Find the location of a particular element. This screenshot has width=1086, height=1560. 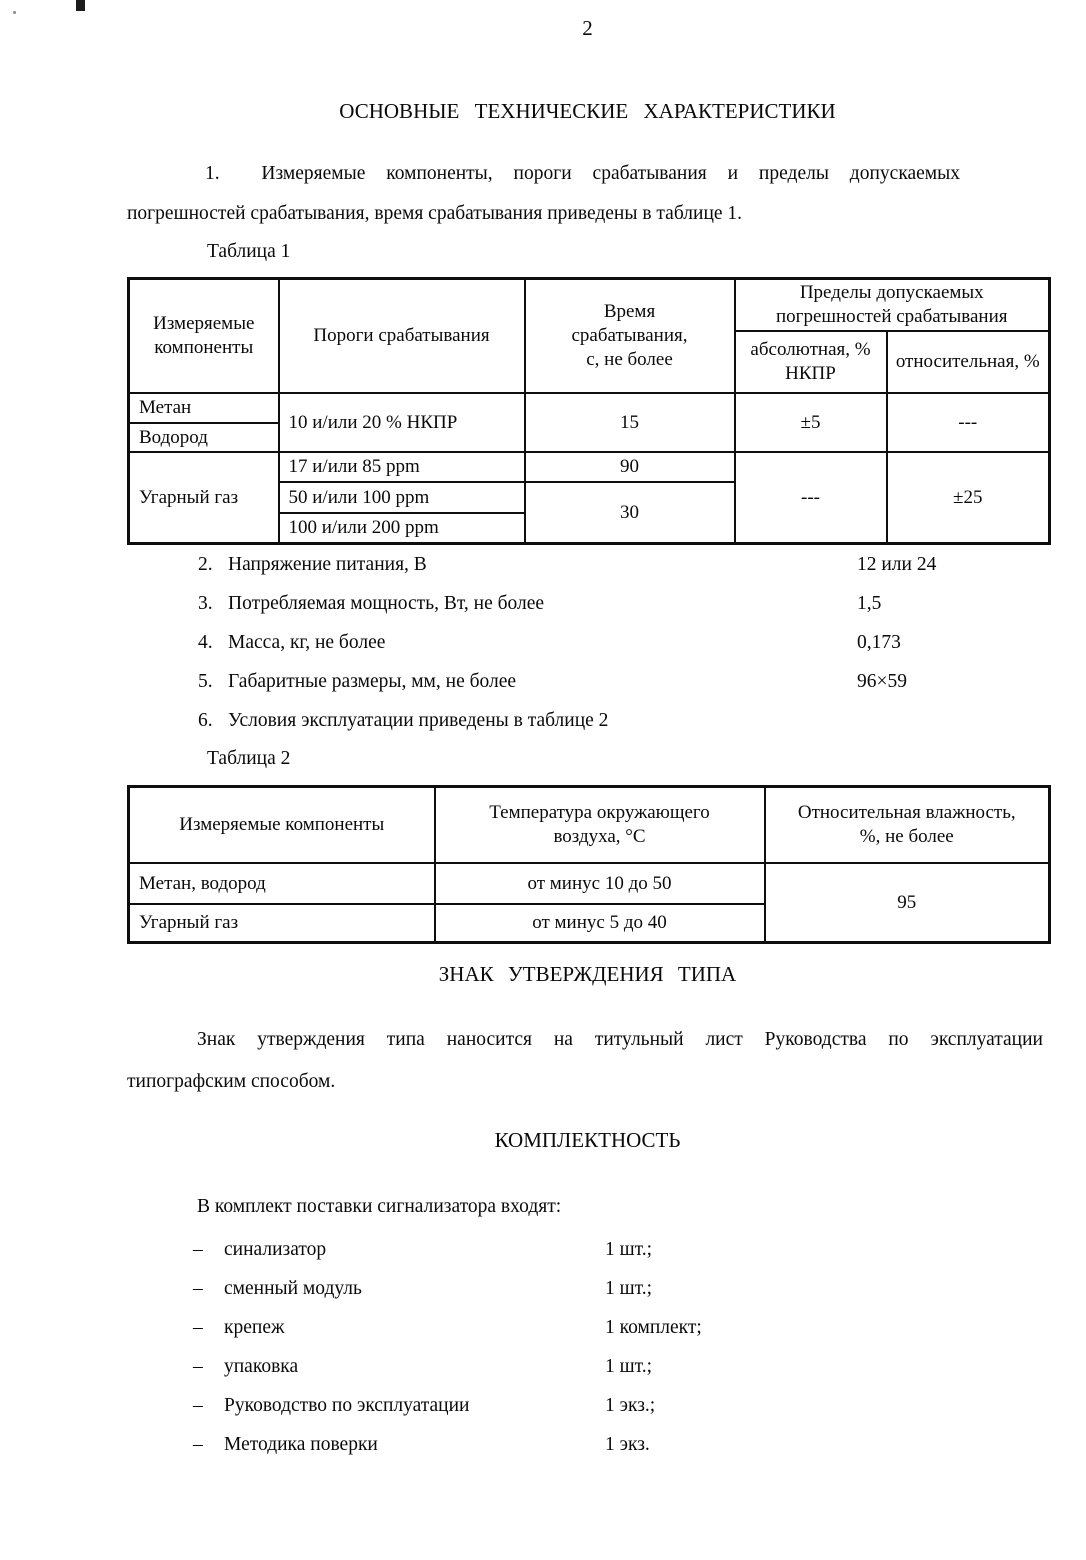

spec-value: 96×59 is located at coordinates (882, 681).